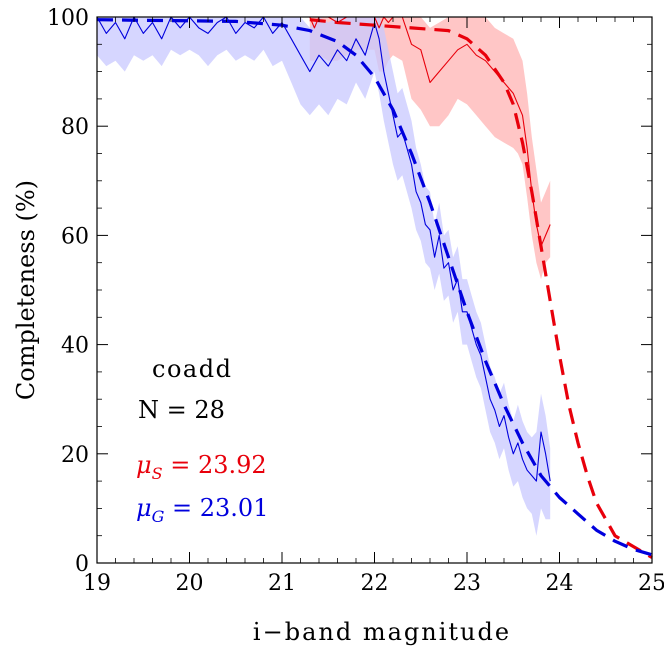 This screenshot has width=664, height=650. I want to click on mu-s-symbol: μ, so click(144, 465).